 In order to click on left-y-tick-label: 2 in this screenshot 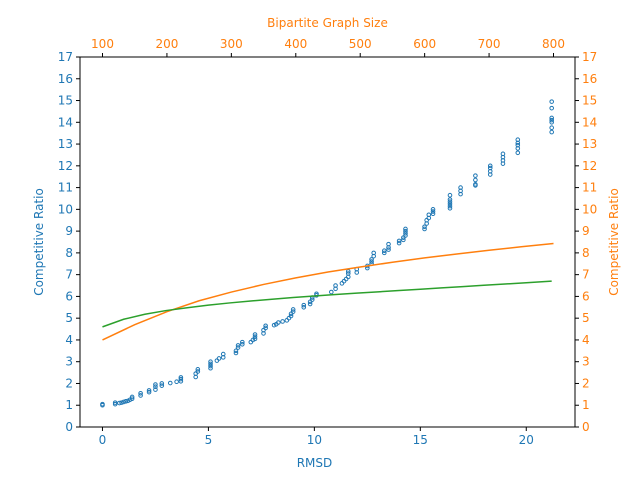, I will do `click(69, 383)`.